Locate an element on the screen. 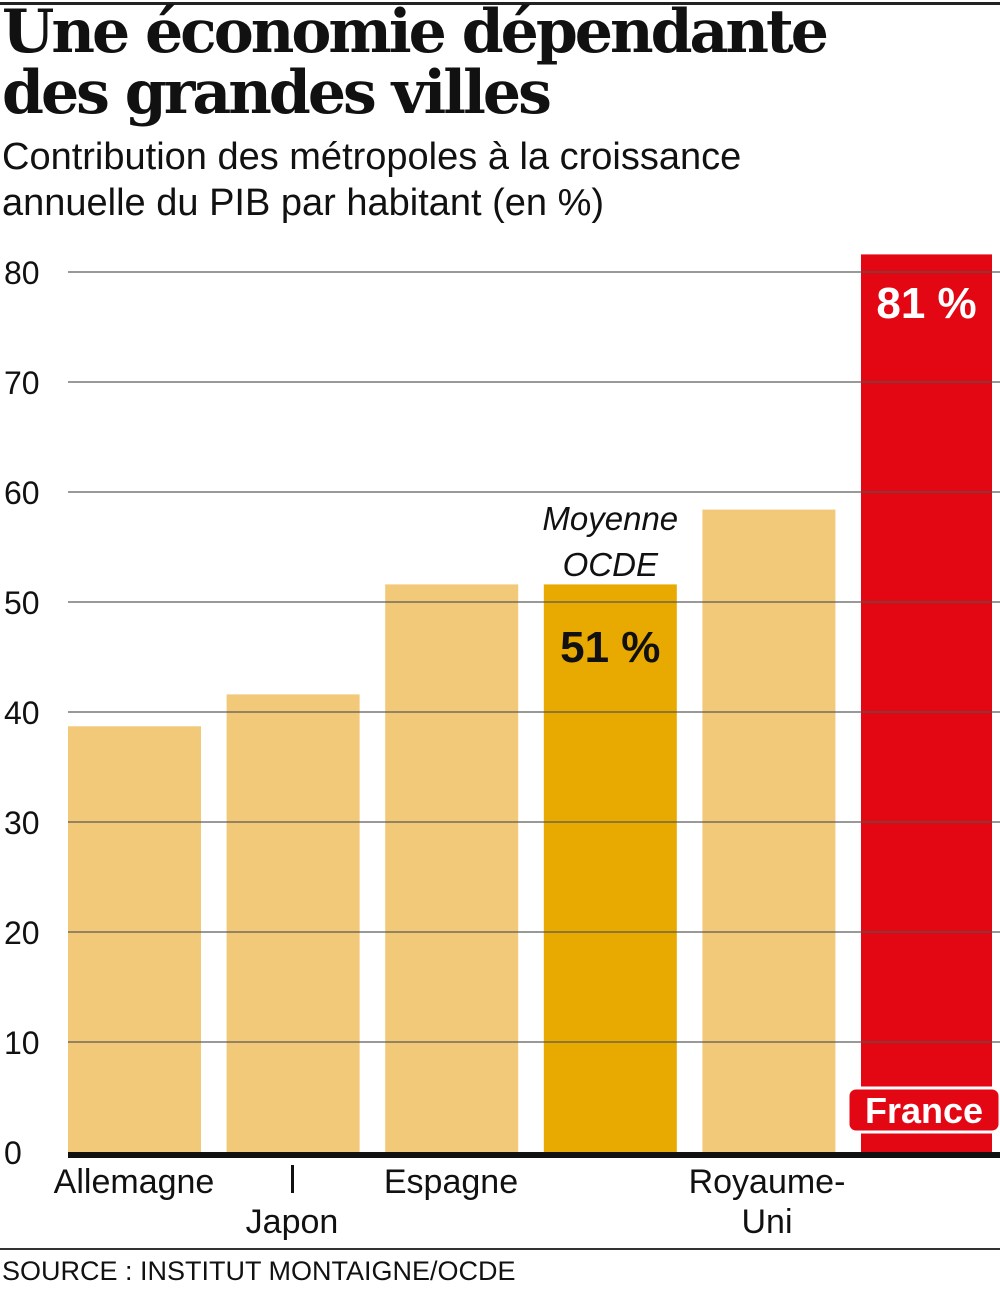 This screenshot has width=1000, height=1290. x-axis-baseline is located at coordinates (534, 1155).